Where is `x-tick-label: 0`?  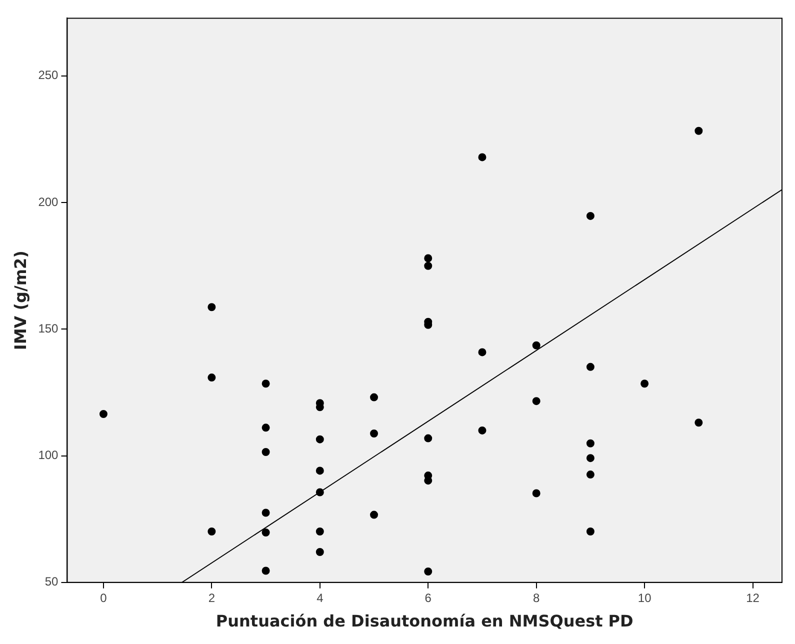 x-tick-label: 0 is located at coordinates (104, 597).